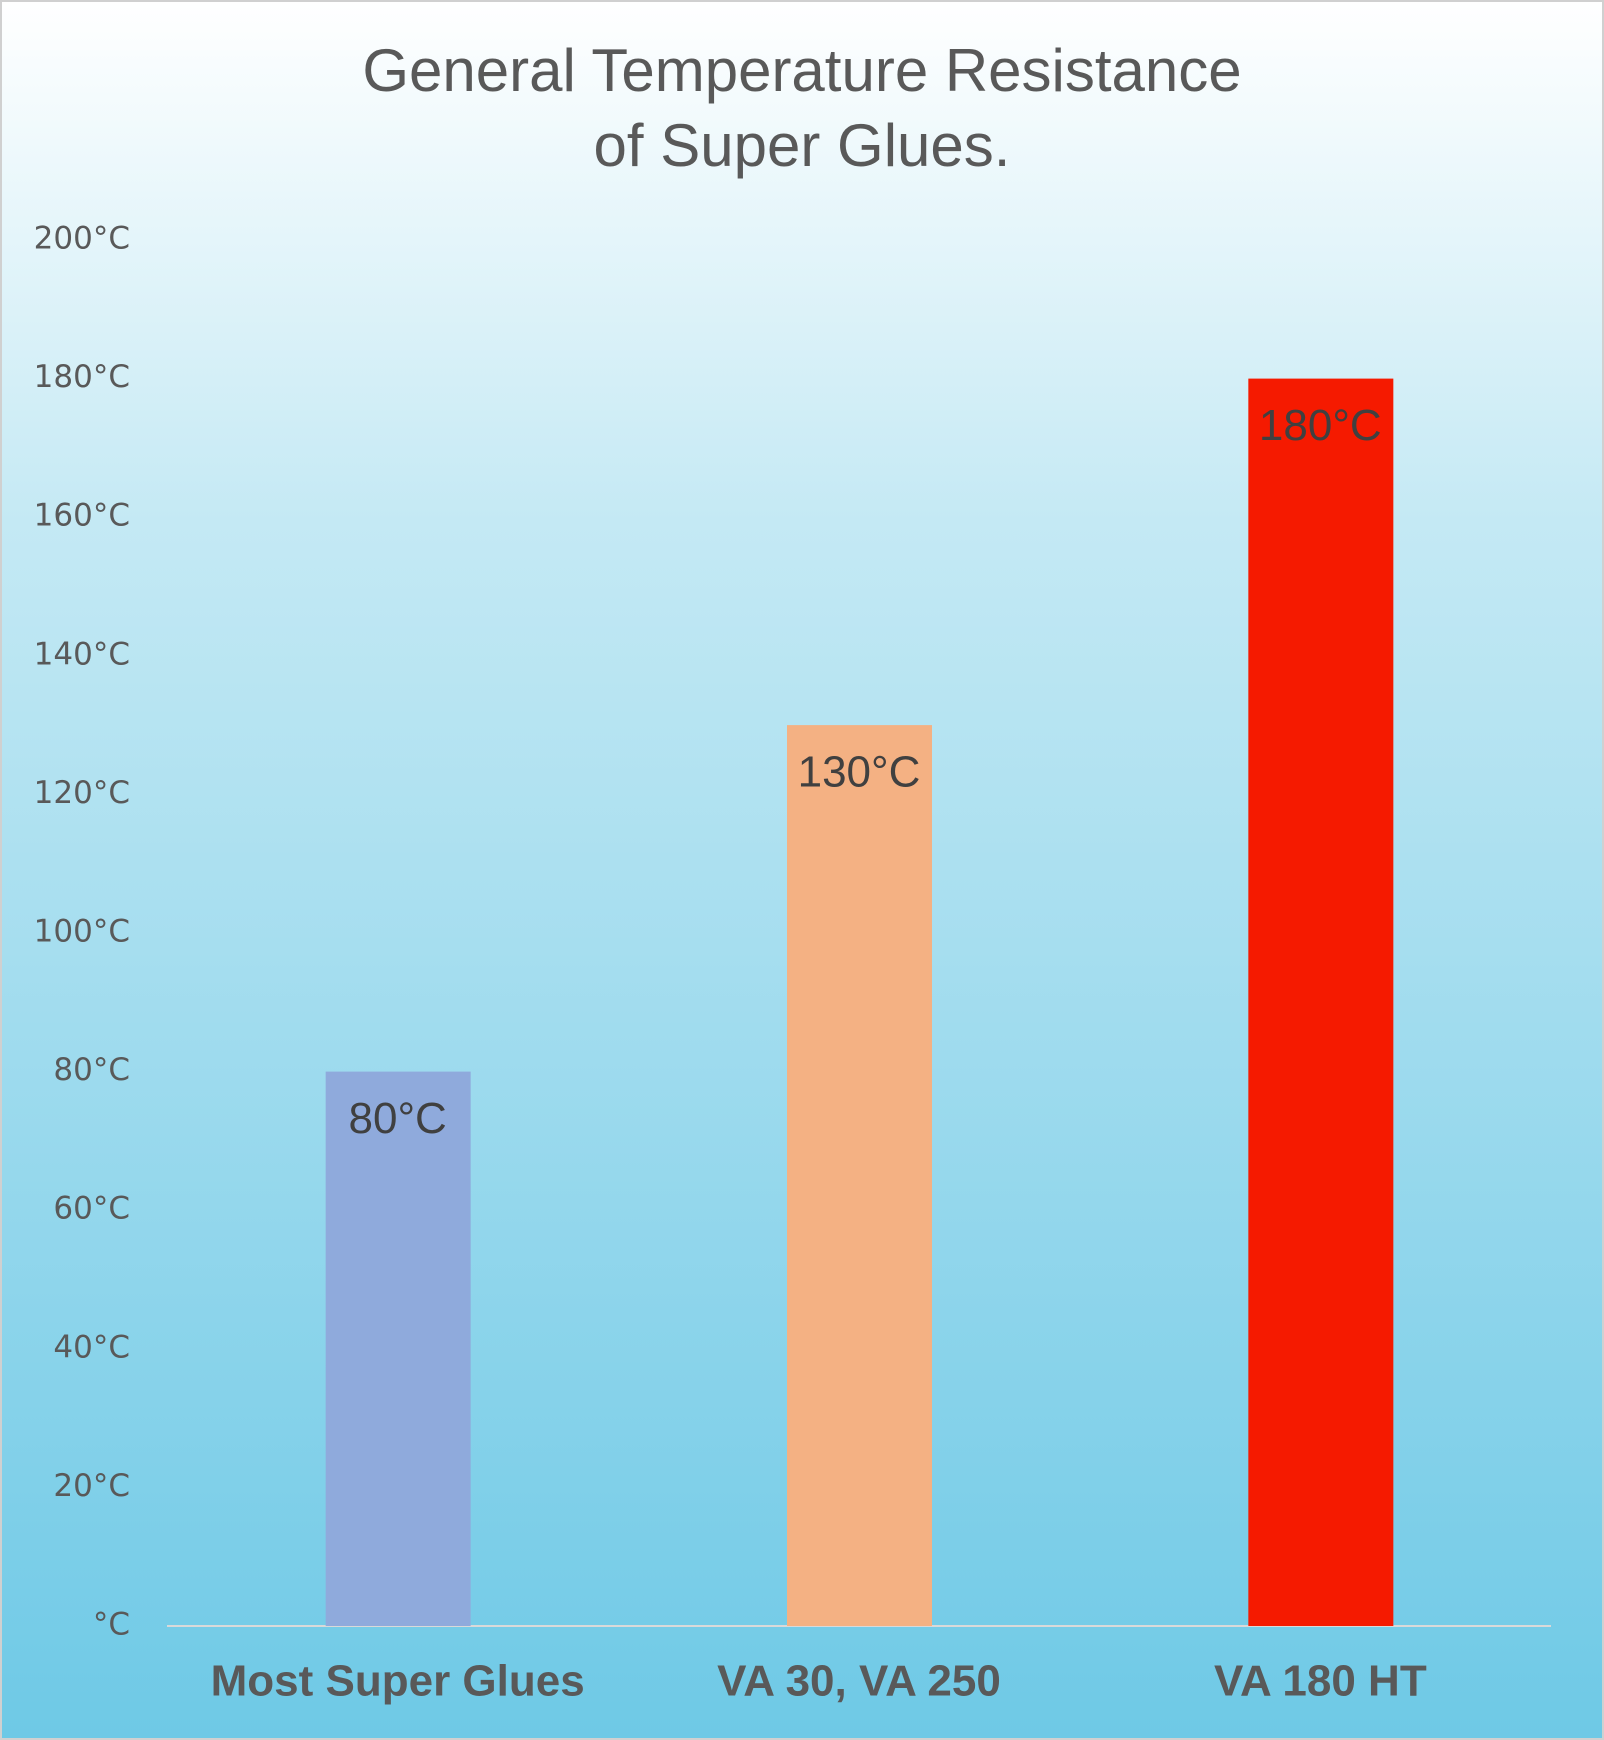 The width and height of the screenshot is (1604, 1740). What do you see at coordinates (82, 793) in the screenshot?
I see `y-tick-label: 120°C` at bounding box center [82, 793].